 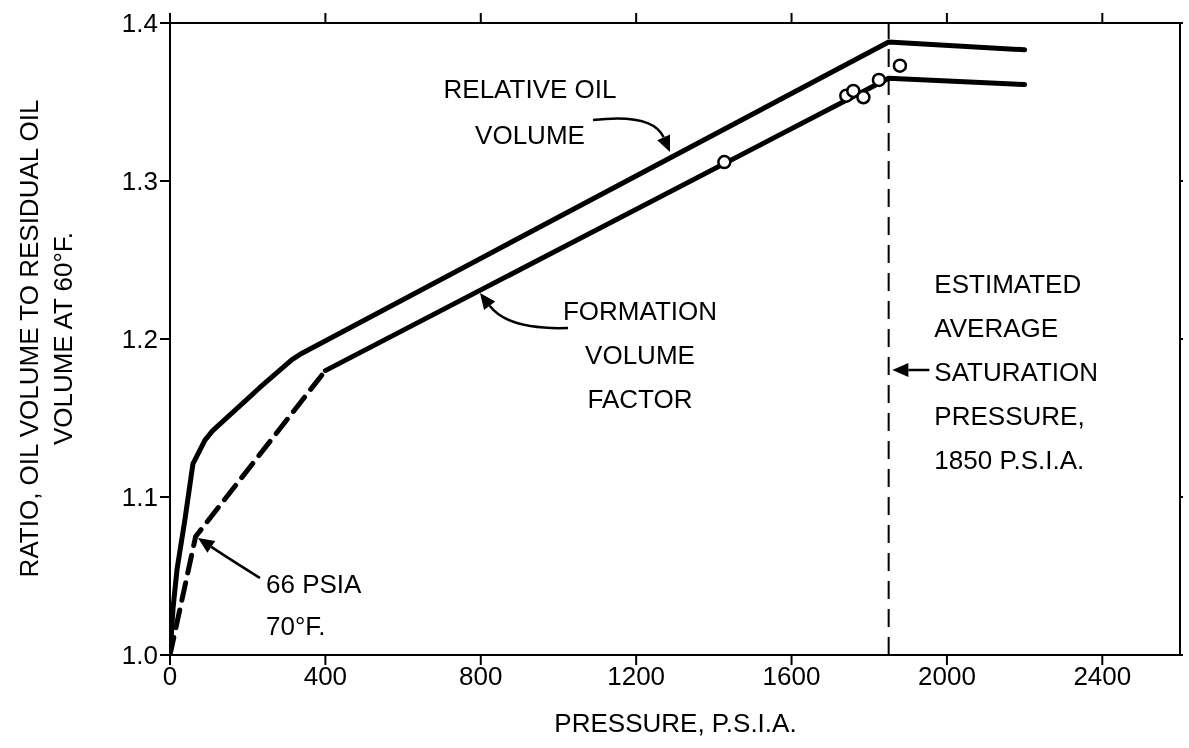 What do you see at coordinates (139, 655) in the screenshot?
I see `y-tick-label: 1.0` at bounding box center [139, 655].